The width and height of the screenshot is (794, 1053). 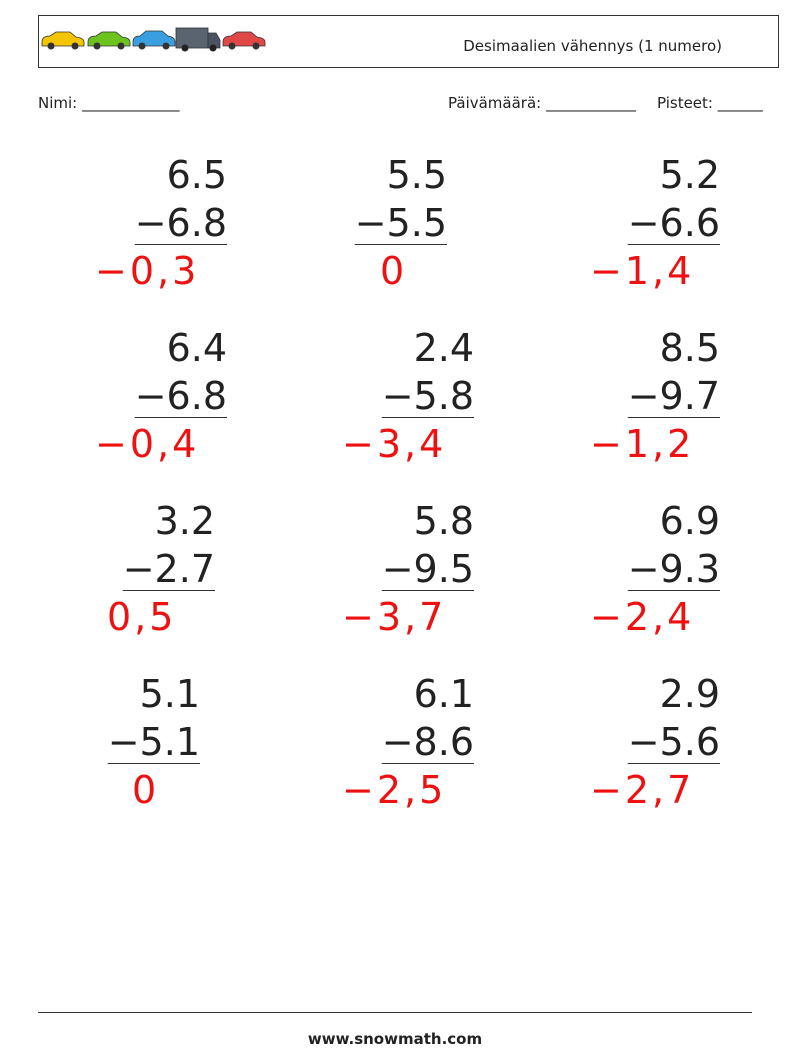 What do you see at coordinates (690, 348) in the screenshot?
I see `minuend: 8.5` at bounding box center [690, 348].